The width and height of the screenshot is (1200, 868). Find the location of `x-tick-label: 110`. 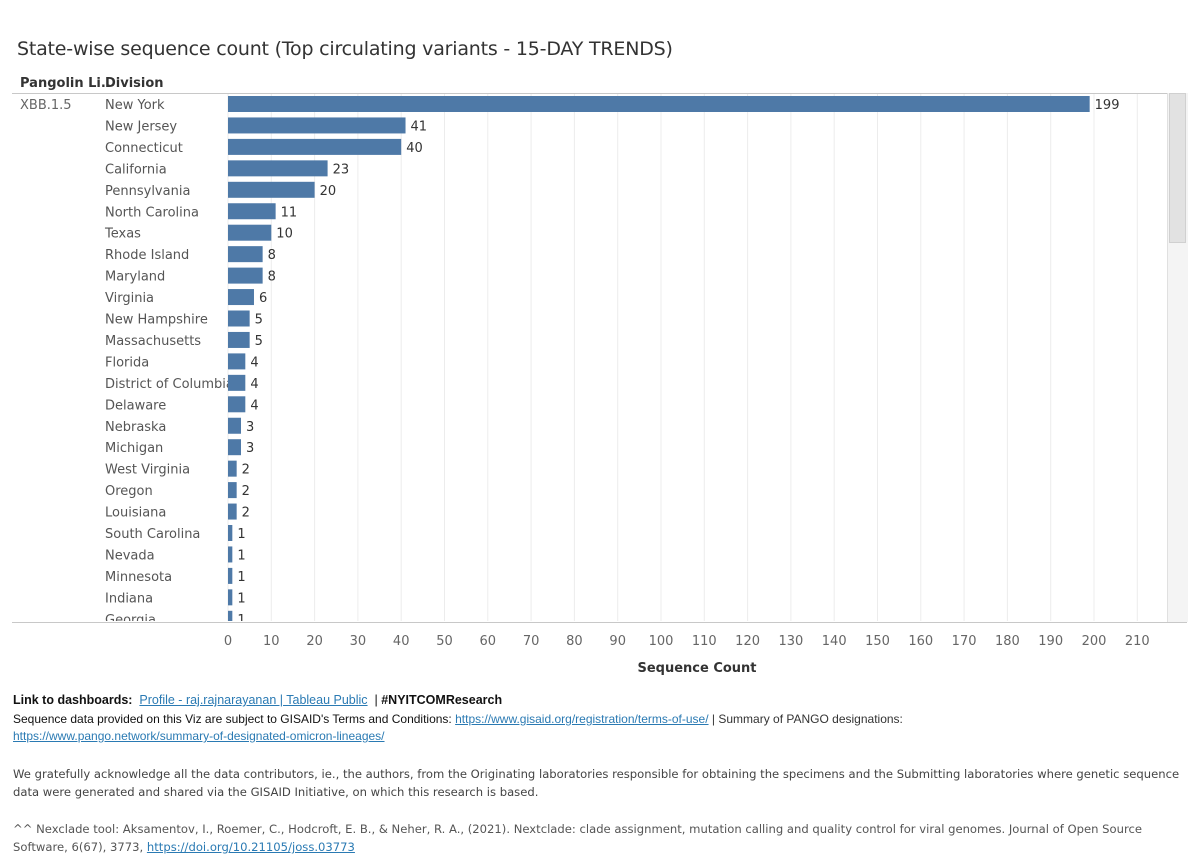

x-tick-label: 110 is located at coordinates (704, 641).